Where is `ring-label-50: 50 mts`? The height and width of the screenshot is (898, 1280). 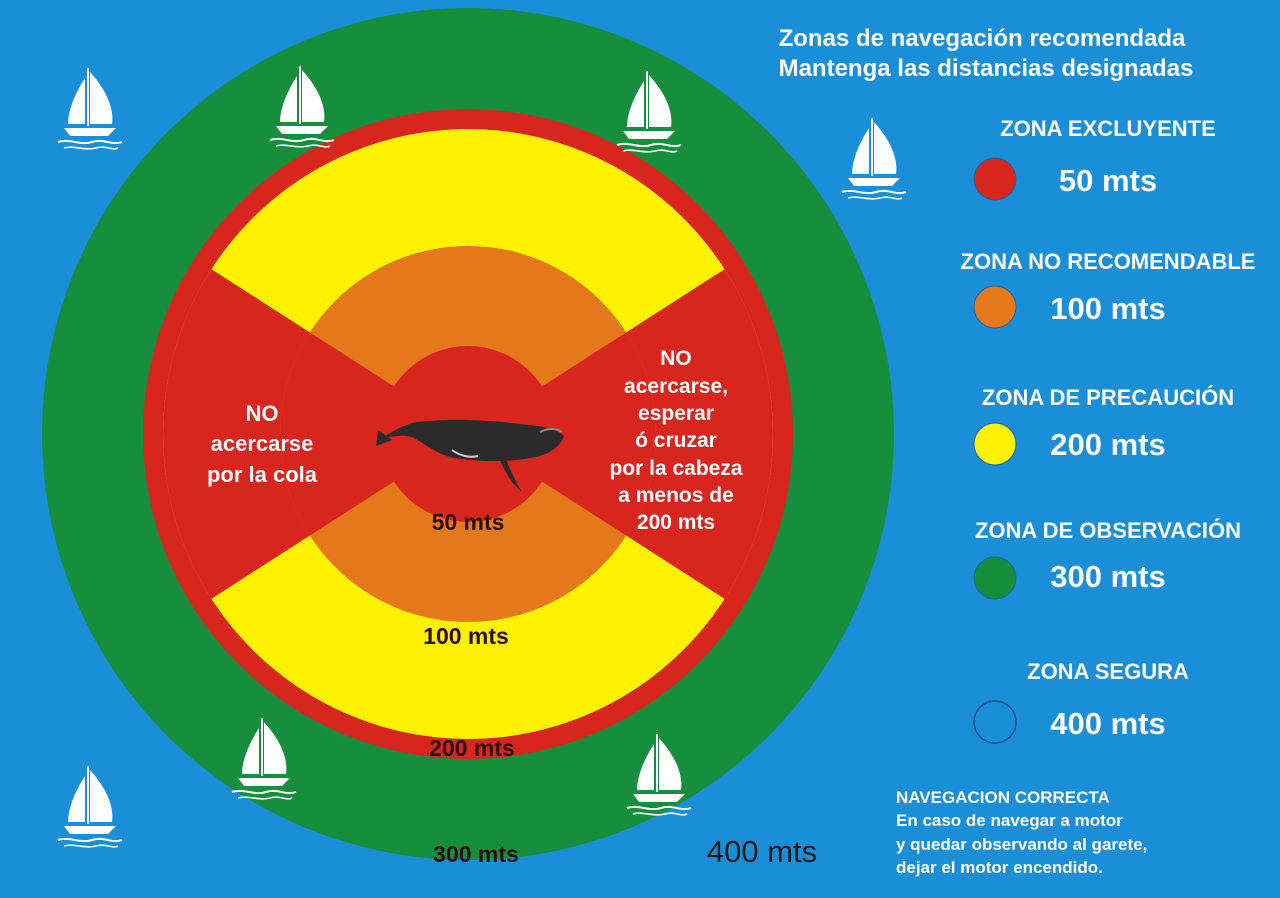
ring-label-50: 50 mts is located at coordinates (468, 522).